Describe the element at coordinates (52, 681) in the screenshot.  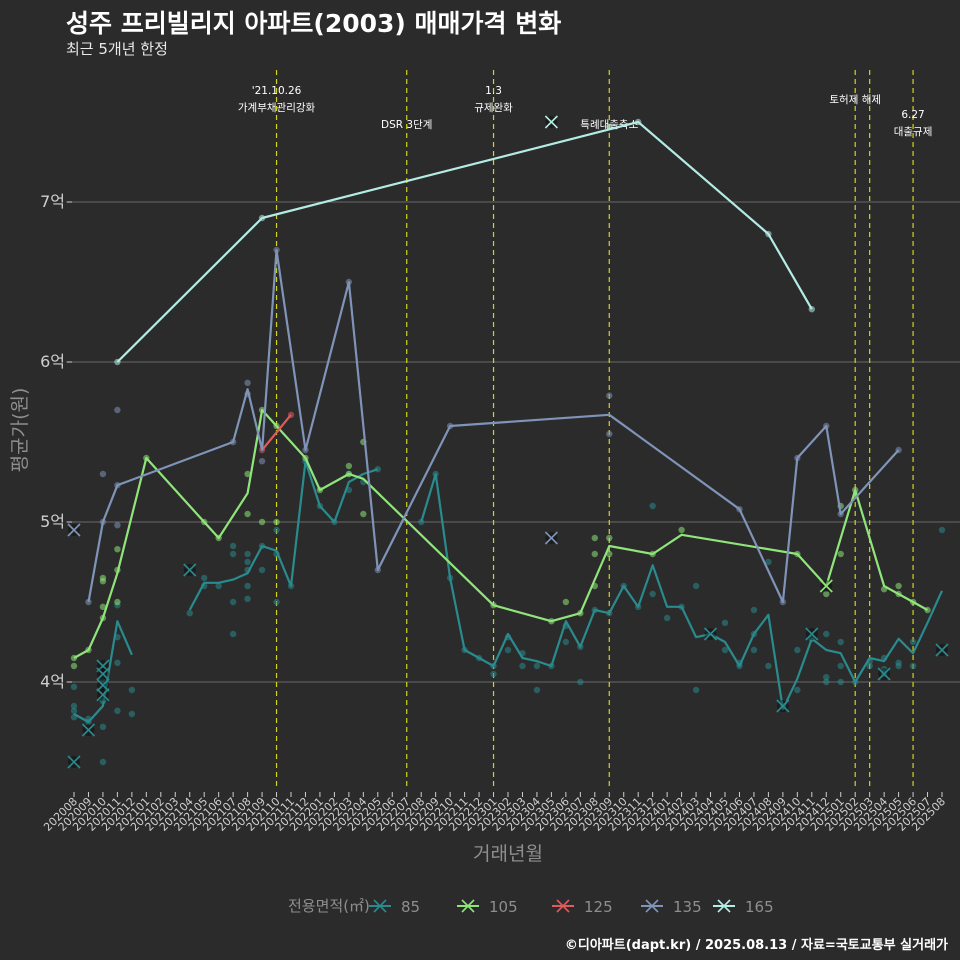
I see `y-tick-label: 4억` at that location.